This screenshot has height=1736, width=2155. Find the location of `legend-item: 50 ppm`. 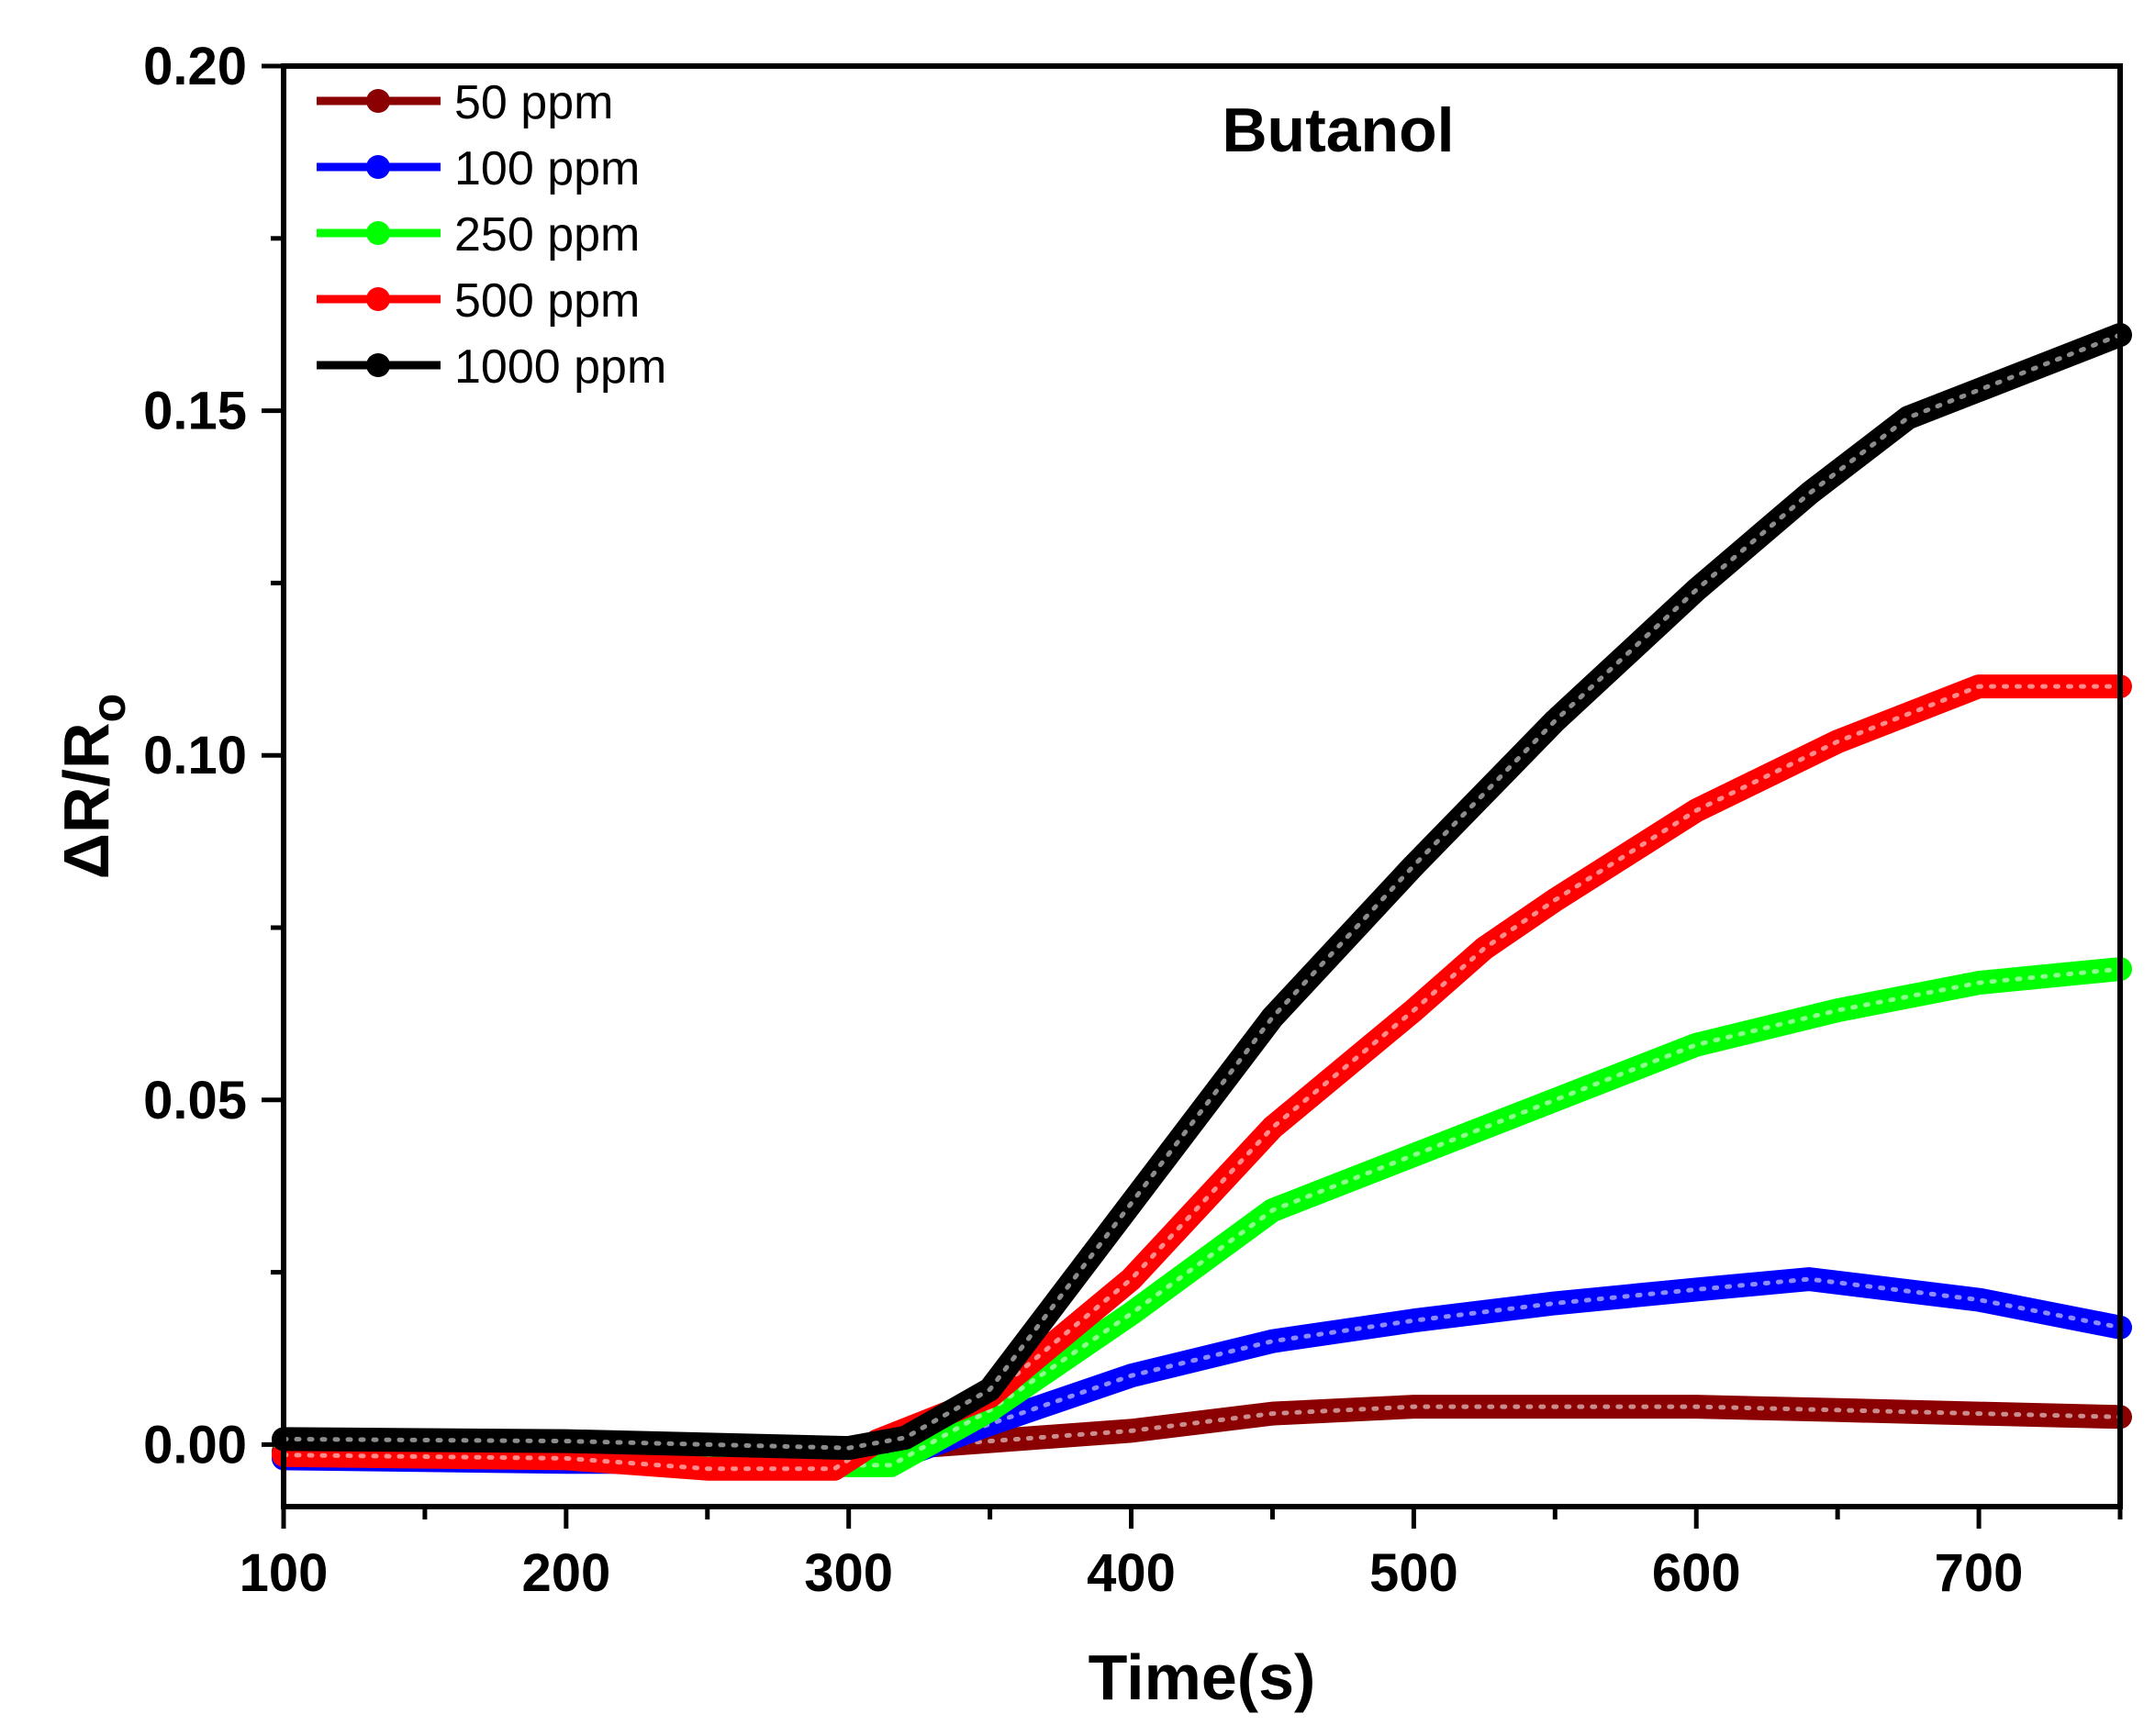

legend-item: 50 ppm is located at coordinates (465, 103).